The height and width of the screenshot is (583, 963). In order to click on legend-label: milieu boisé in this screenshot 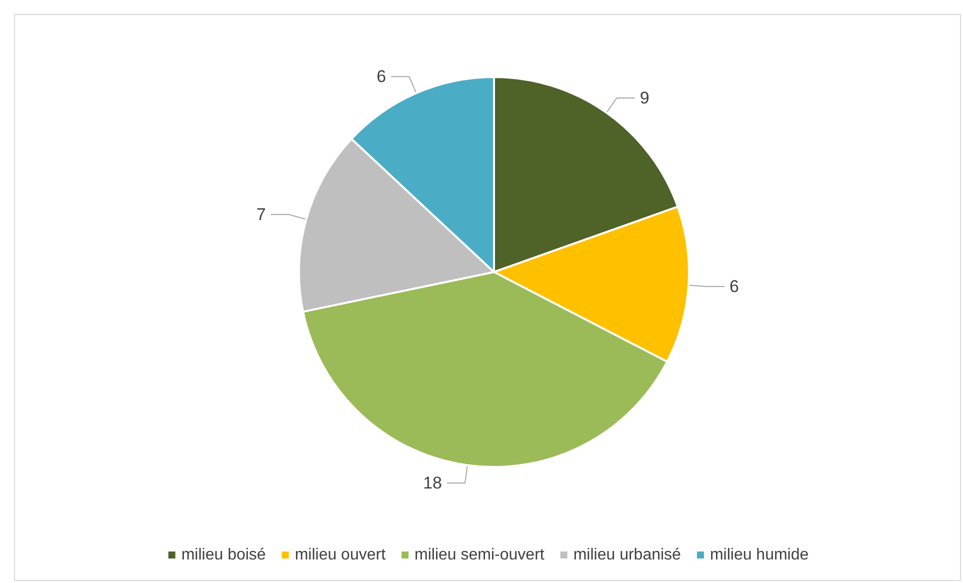, I will do `click(223, 555)`.